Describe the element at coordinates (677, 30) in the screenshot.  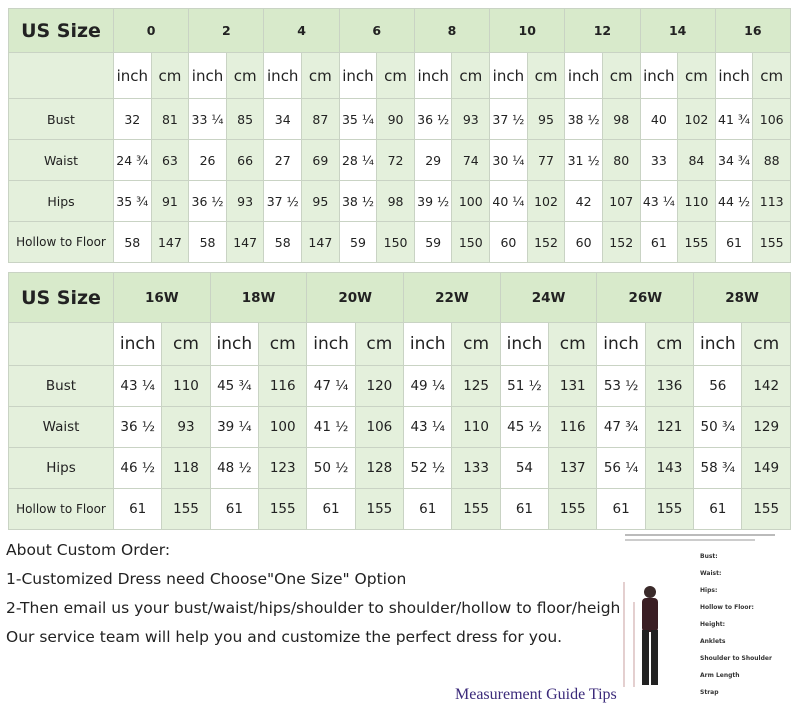
I see `size-header: 14` at that location.